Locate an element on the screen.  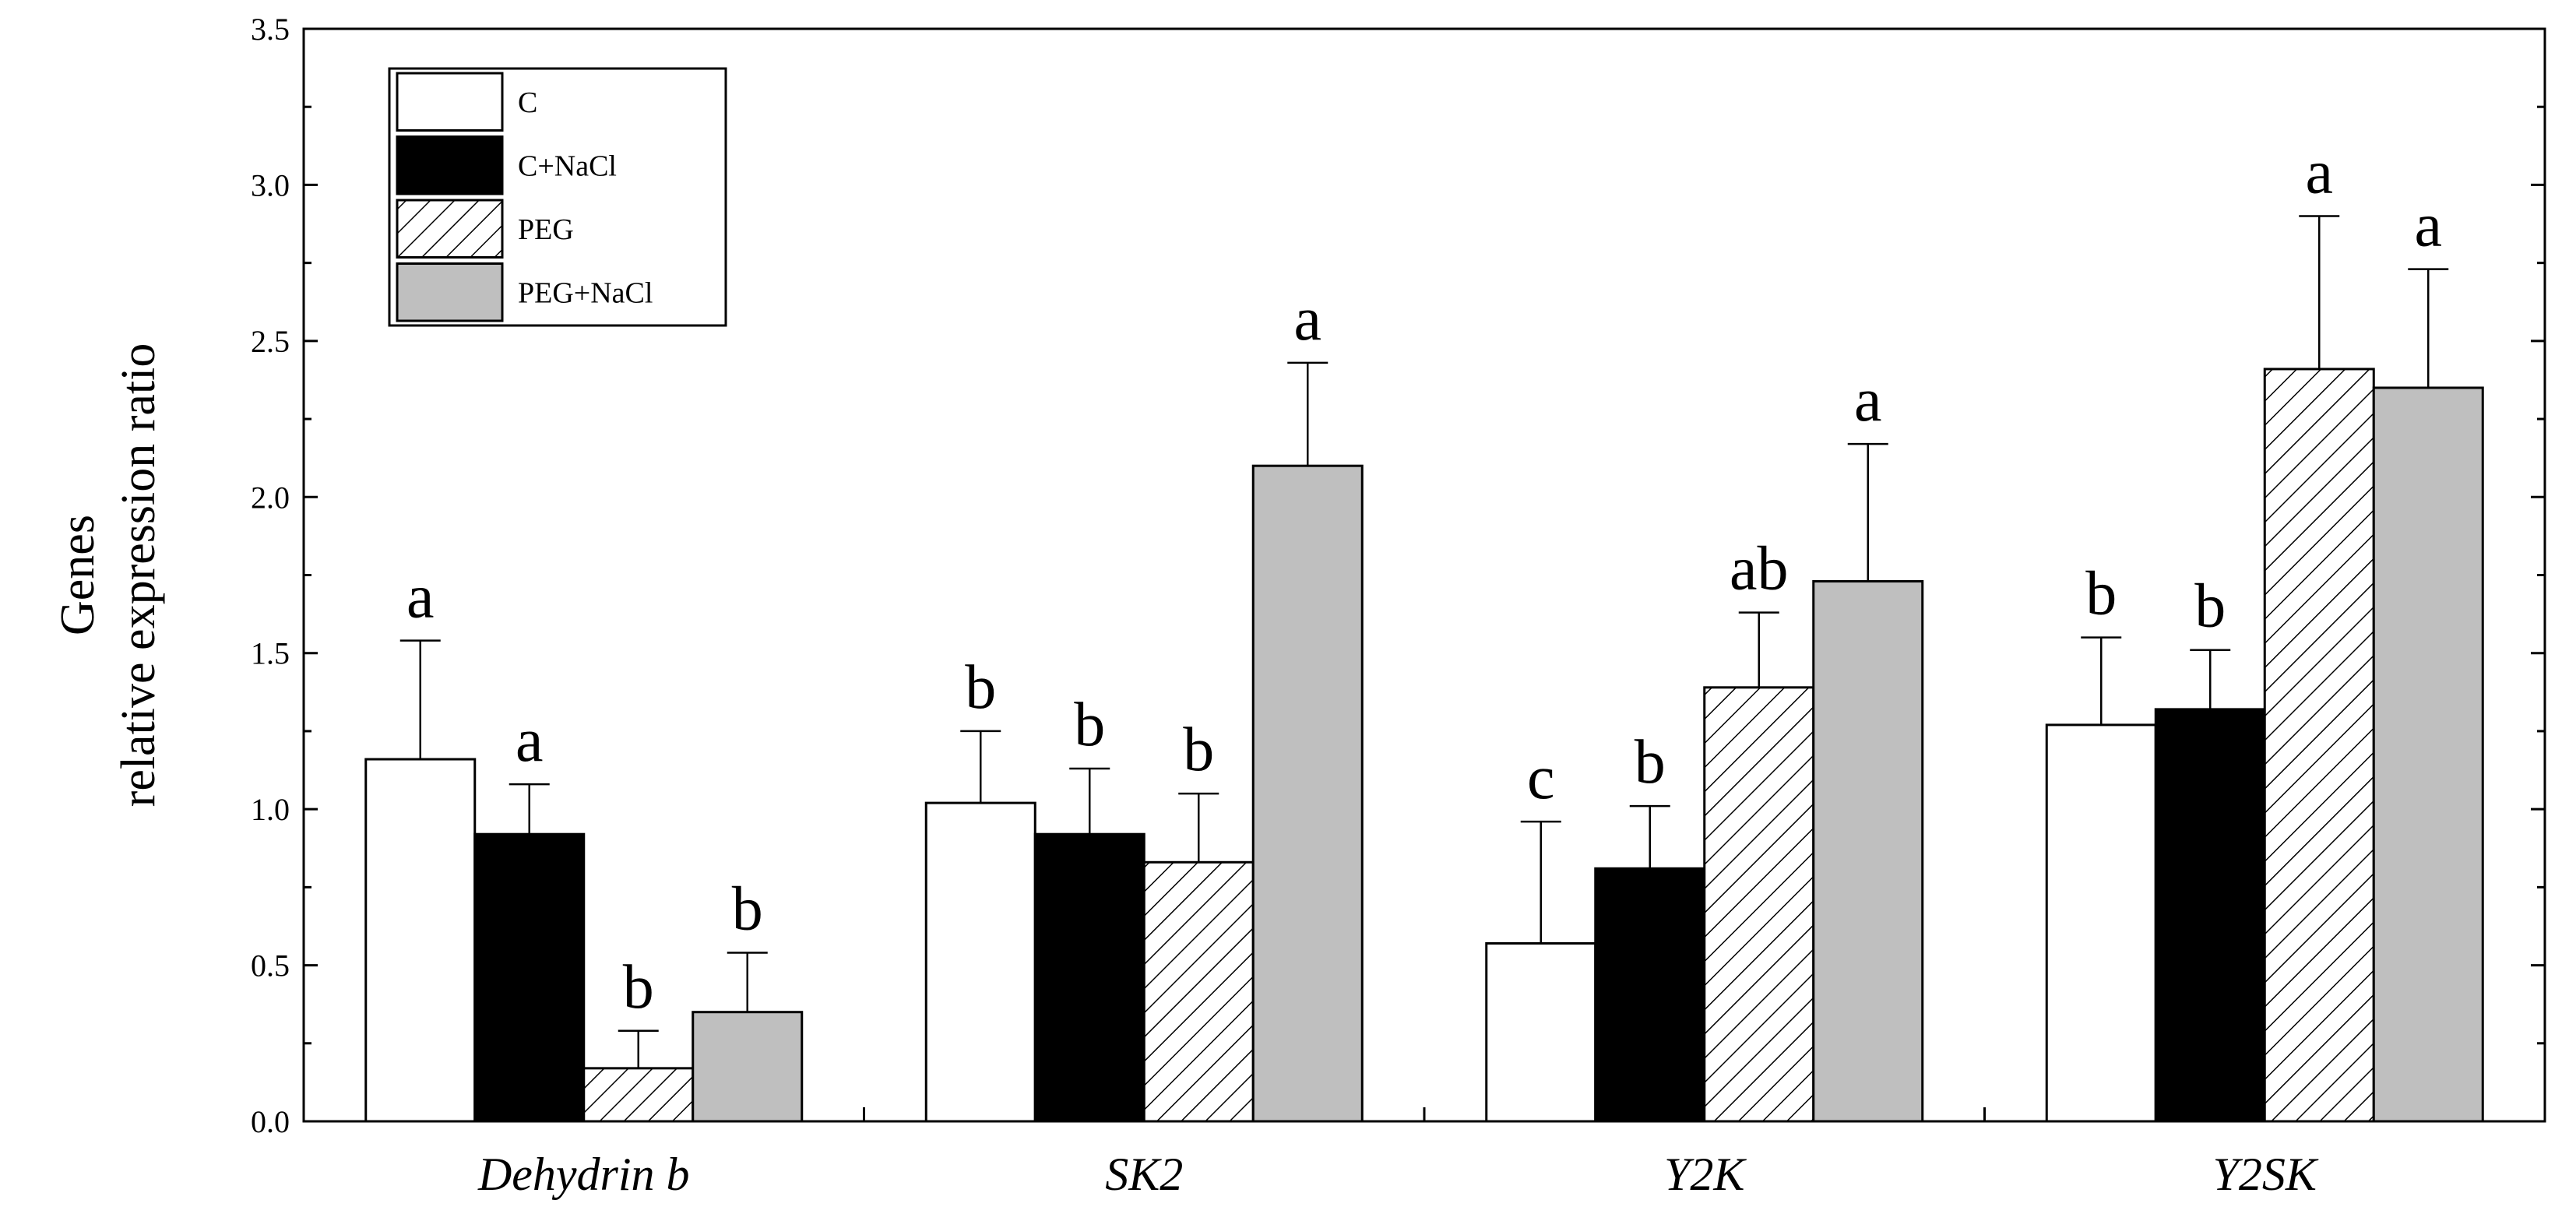
x-tick-label: Y2K is located at coordinates (1705, 1174).